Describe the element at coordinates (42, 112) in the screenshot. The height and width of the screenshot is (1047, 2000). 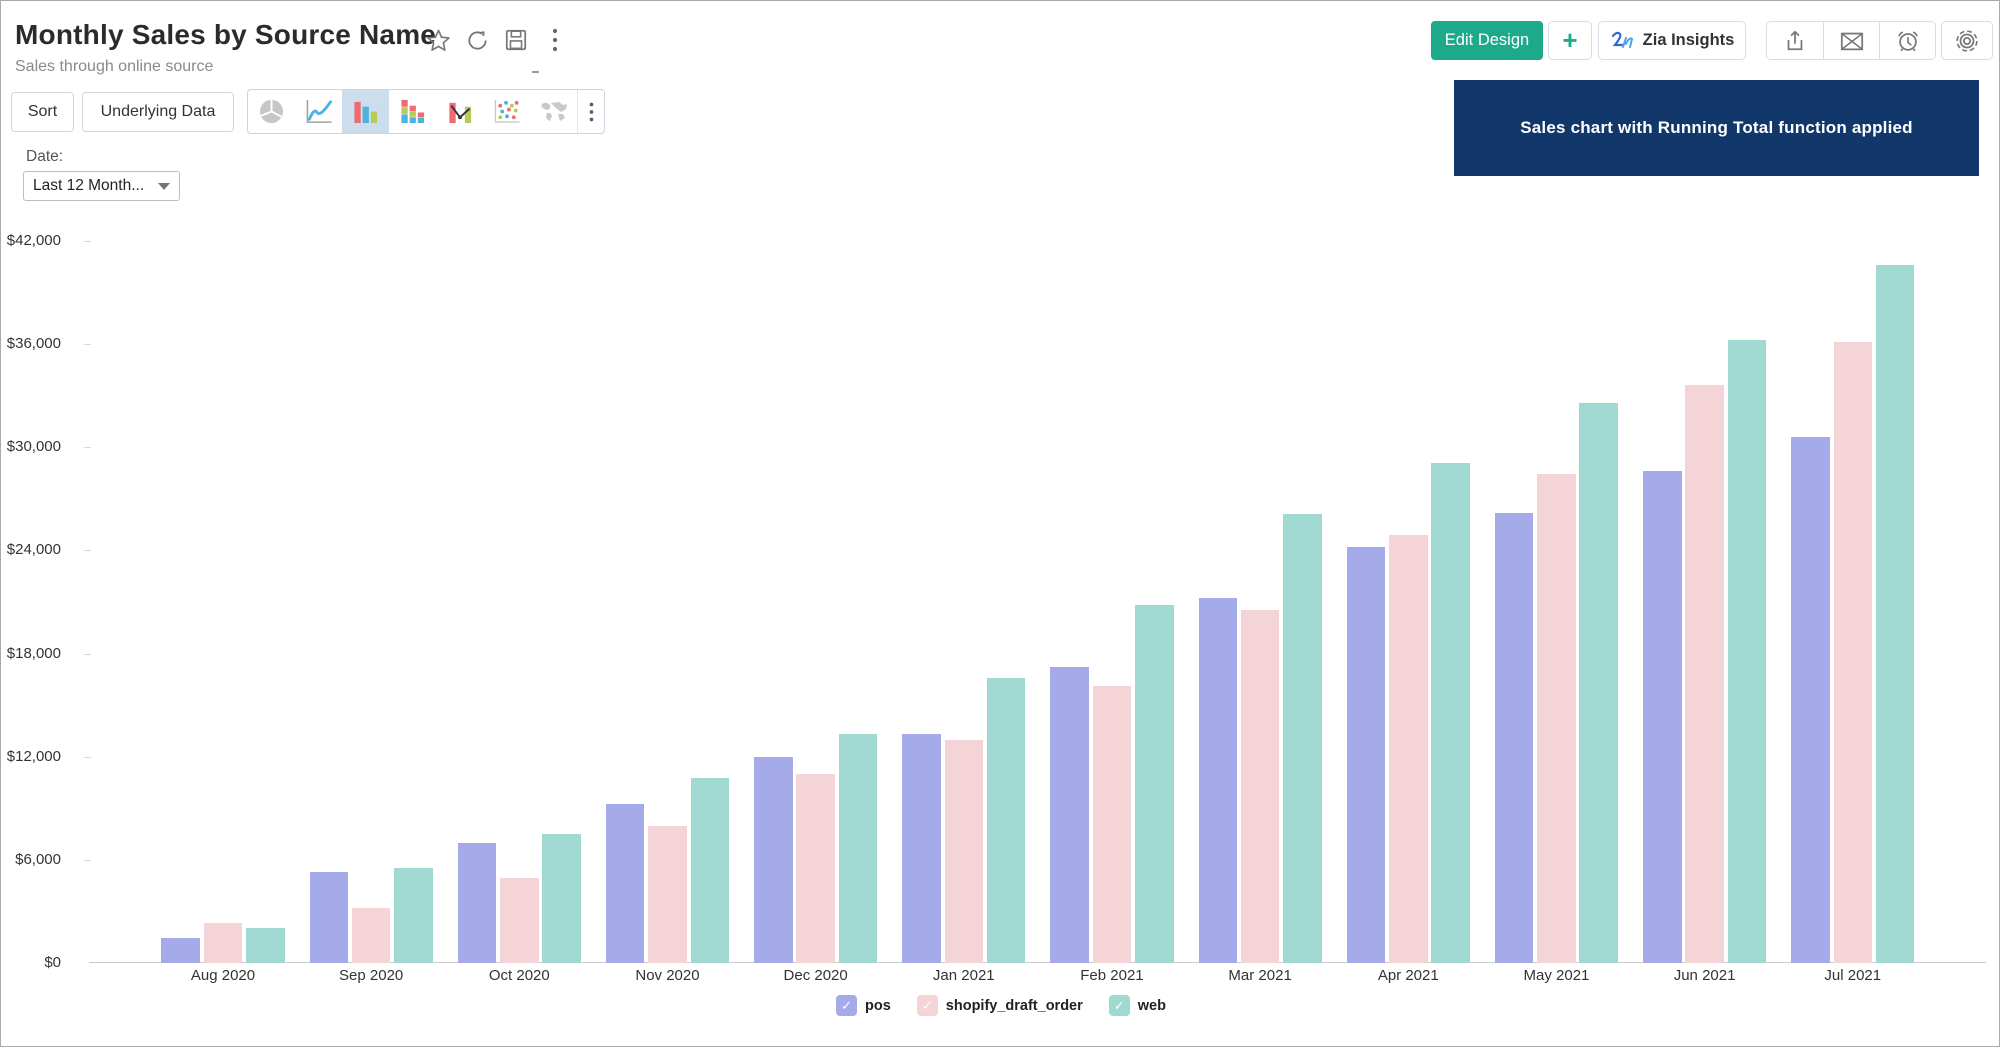
I see `sort-button: Sort` at that location.